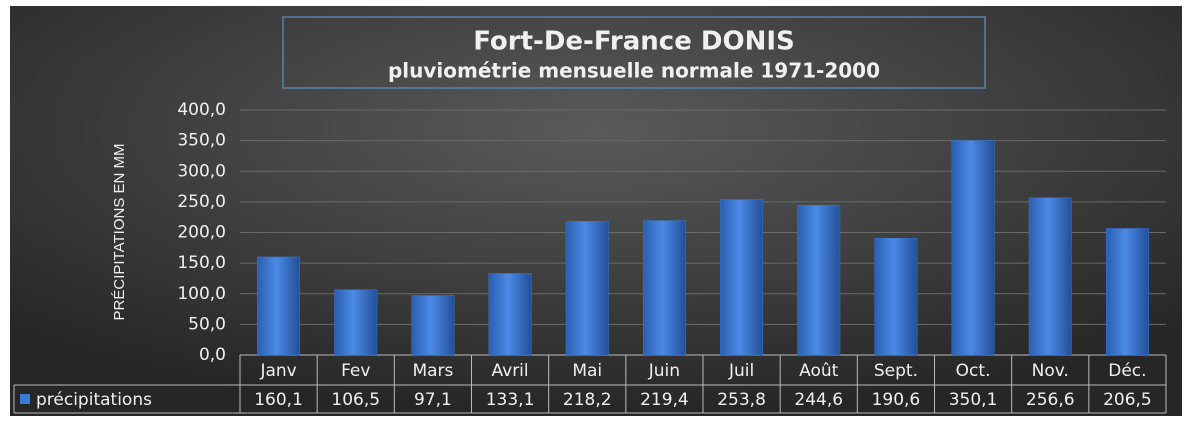 This screenshot has height=421, width=1192. I want to click on y-tick-label: 300,0, so click(201, 171).